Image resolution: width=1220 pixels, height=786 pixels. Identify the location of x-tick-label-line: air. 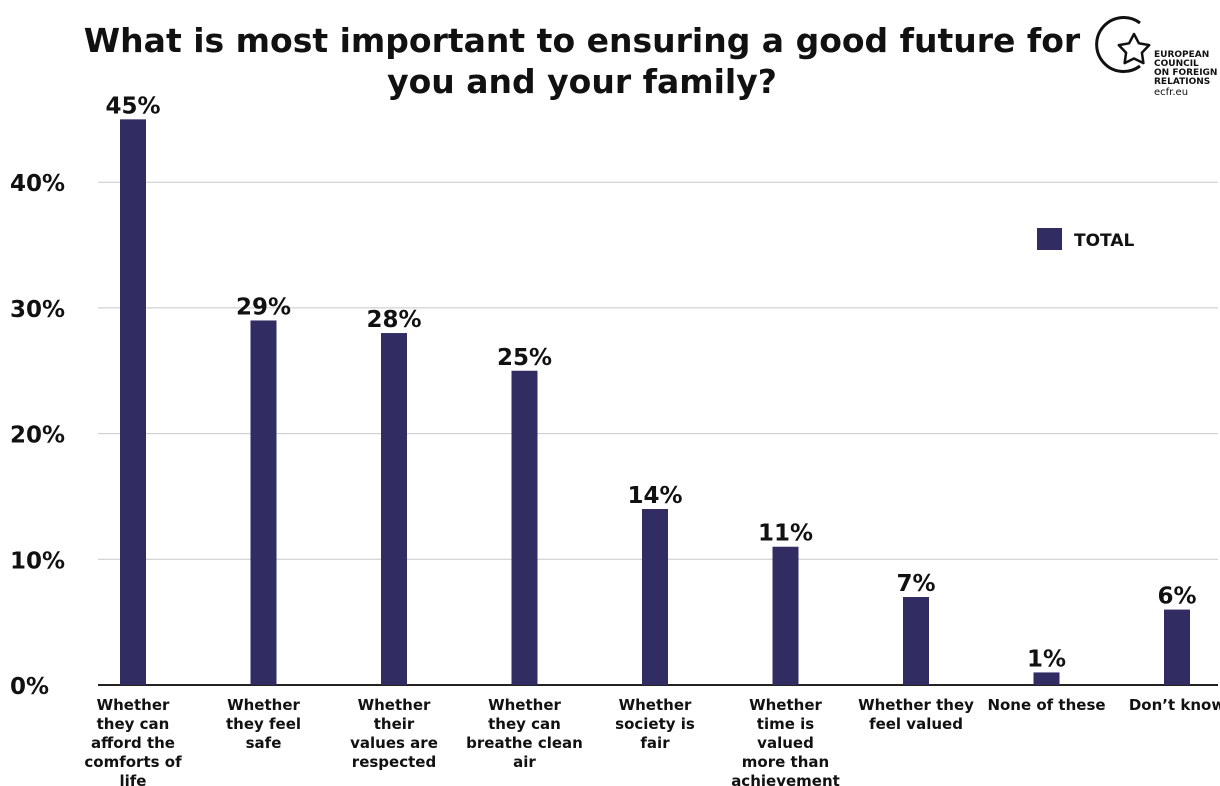
(524, 762).